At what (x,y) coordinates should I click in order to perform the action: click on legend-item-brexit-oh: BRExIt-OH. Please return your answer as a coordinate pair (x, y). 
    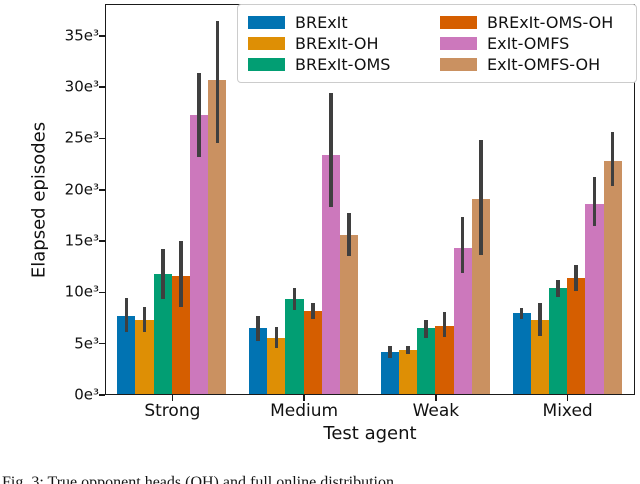
    Looking at the image, I should click on (344, 43).